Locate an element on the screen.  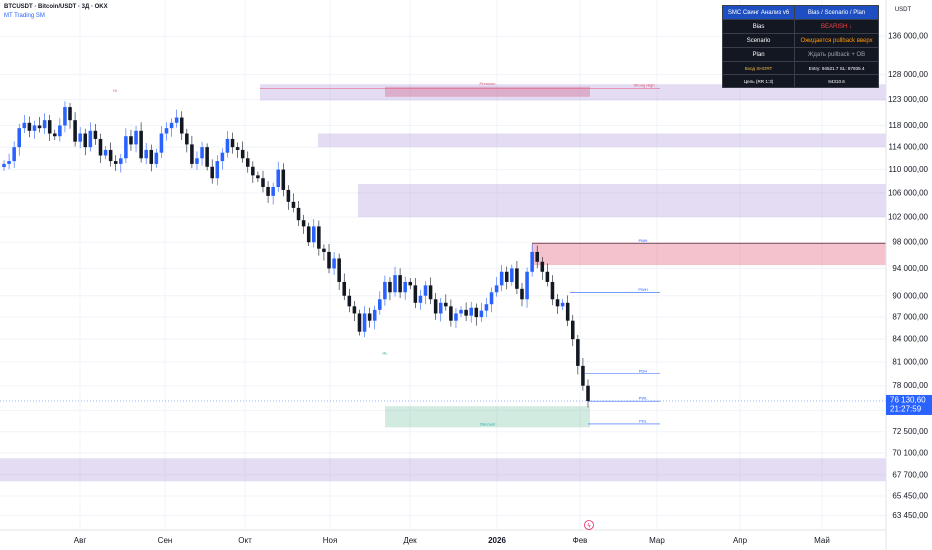
zone-pink is located at coordinates (487, 91).